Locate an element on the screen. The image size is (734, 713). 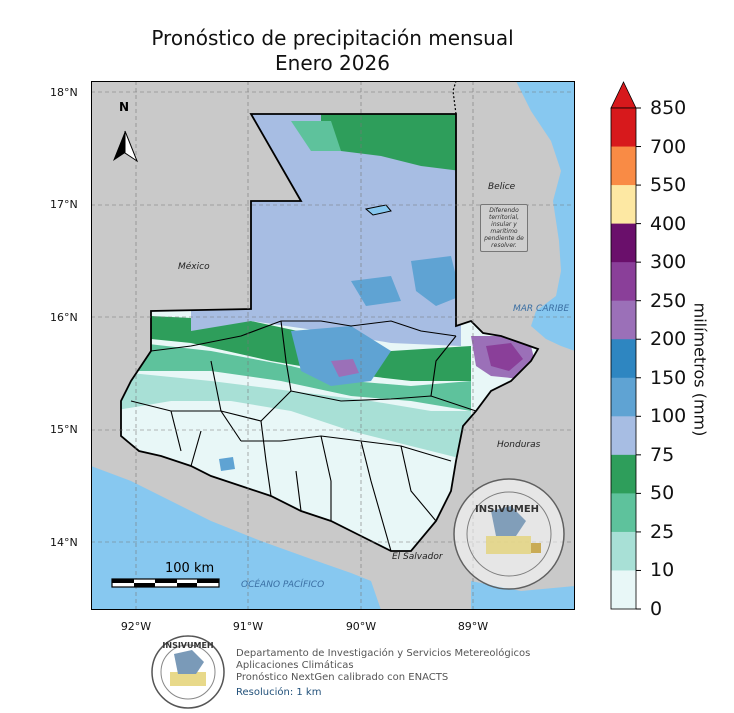
north-label: N is located at coordinates (124, 107).